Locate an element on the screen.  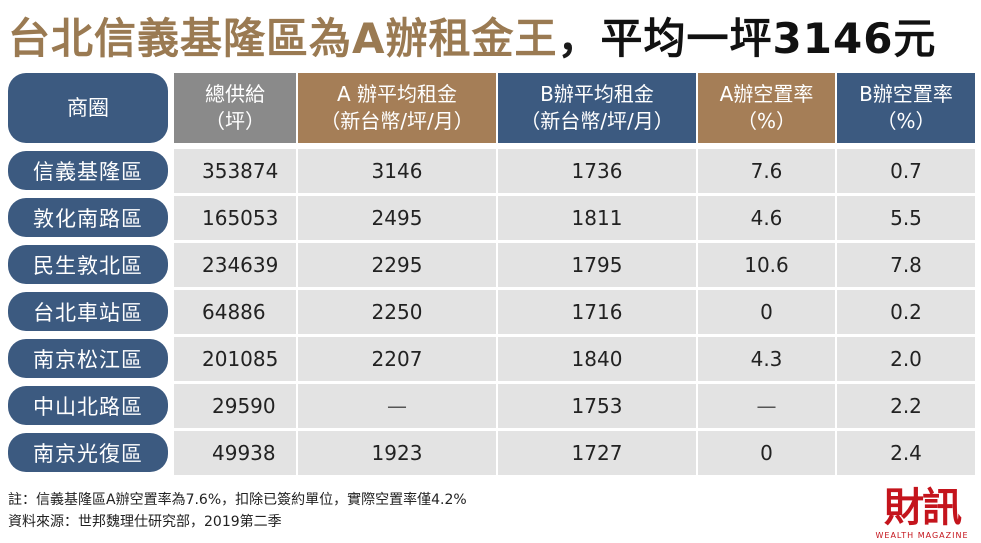
cell-a-vacancy: 4.6 is located at coordinates (766, 218).